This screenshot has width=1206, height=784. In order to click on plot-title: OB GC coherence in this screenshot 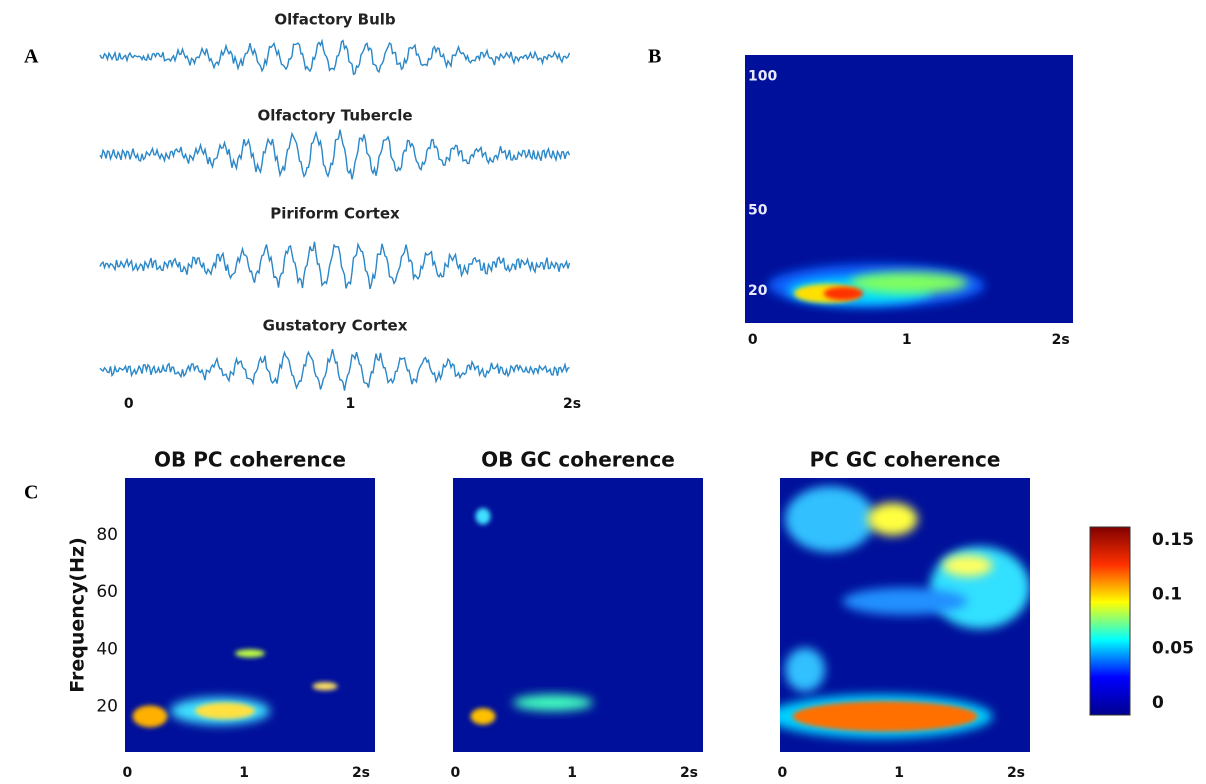, I will do `click(578, 460)`.